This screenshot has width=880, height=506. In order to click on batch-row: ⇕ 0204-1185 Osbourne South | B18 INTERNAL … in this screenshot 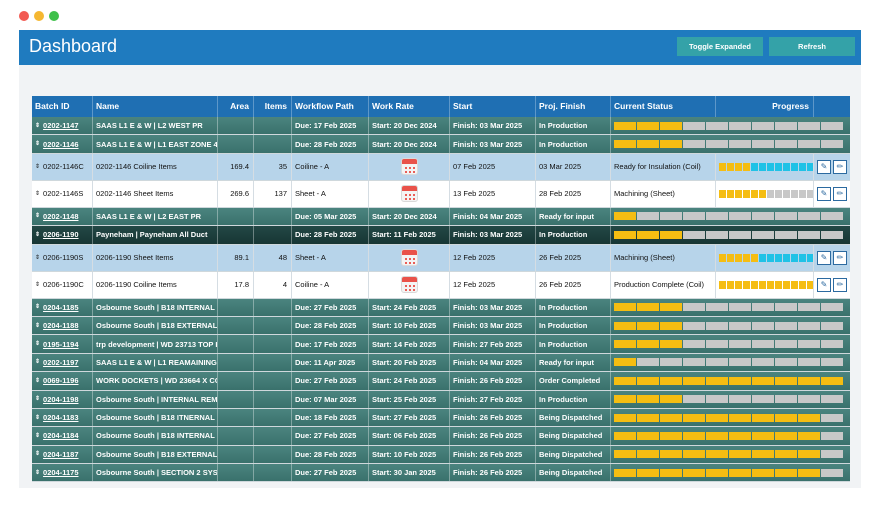, I will do `click(441, 307)`.